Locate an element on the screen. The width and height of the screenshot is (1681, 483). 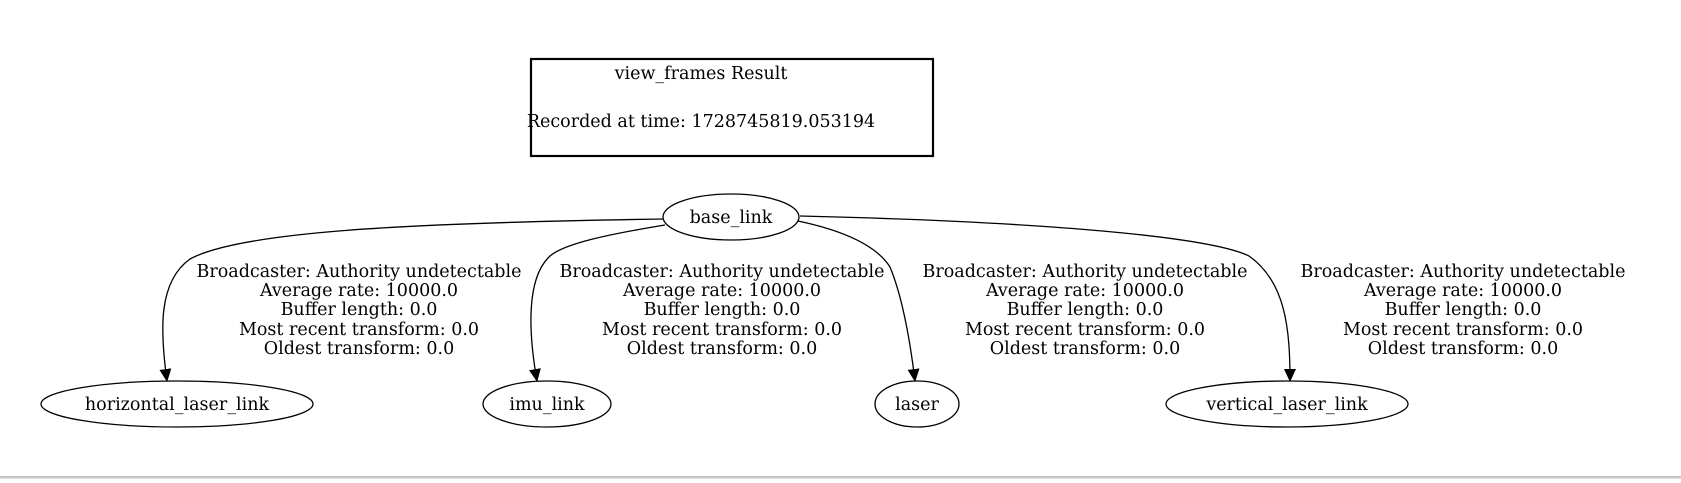
edge-base-to-imu-link is located at coordinates (597, 303).